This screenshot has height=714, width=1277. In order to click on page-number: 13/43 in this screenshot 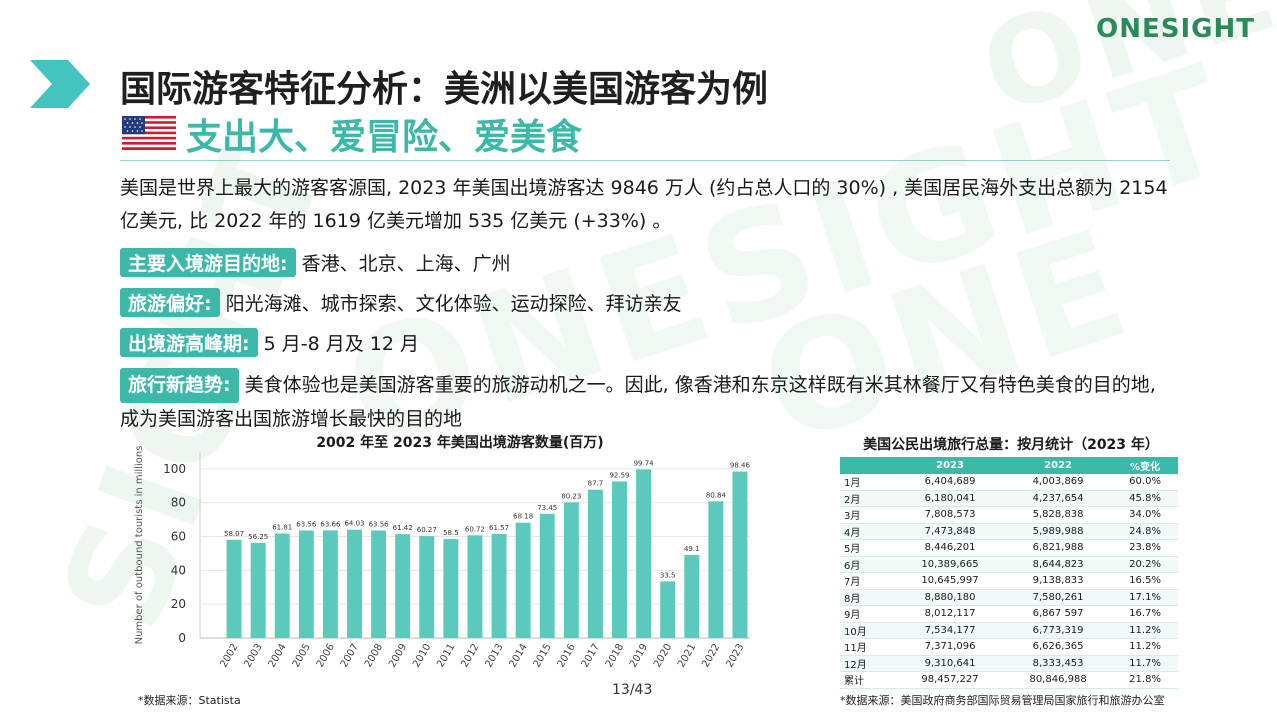, I will do `click(632, 690)`.